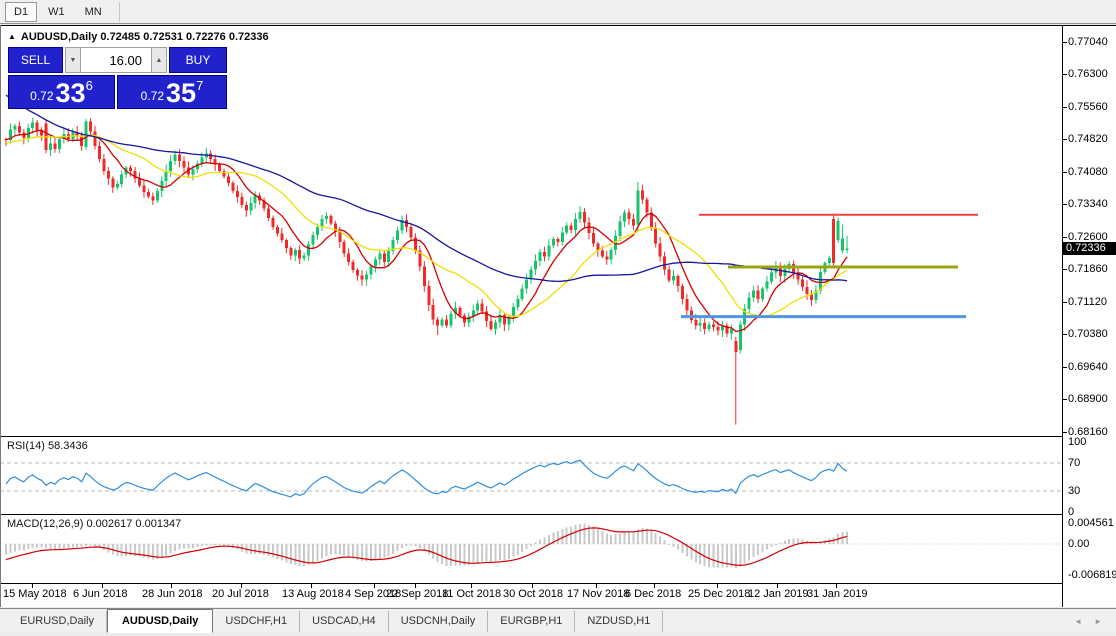  Describe the element at coordinates (21, 11) in the screenshot. I see `timeframe-button-d1: D1` at that location.